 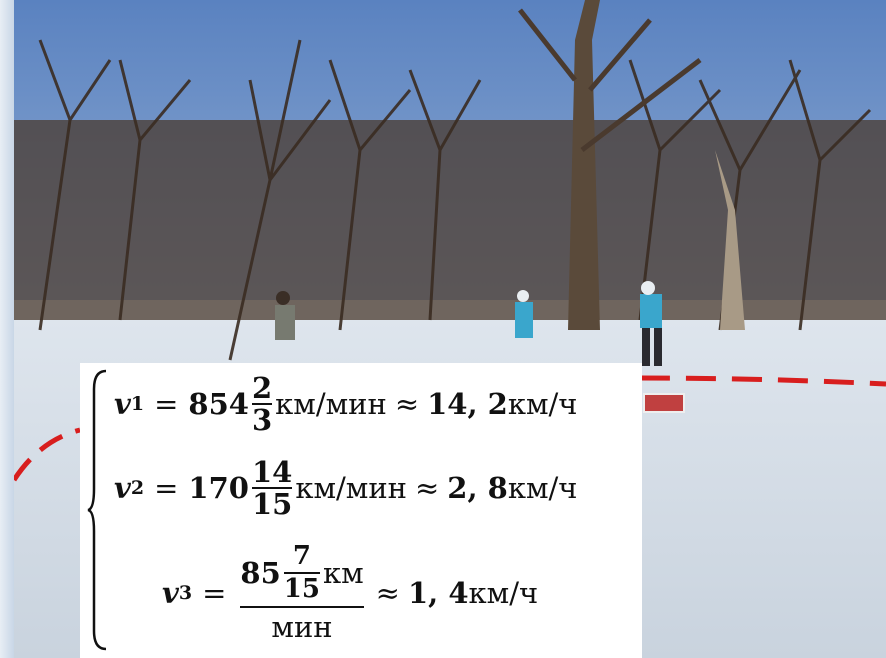 I want to click on v3-eq: =, so click(x=214, y=593).